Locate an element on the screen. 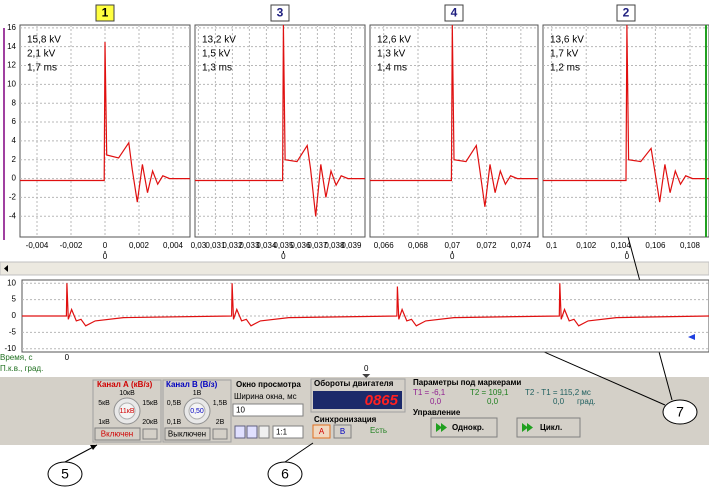 The width and height of the screenshot is (709, 489). diff-angle: 0,0 is located at coordinates (559, 401).